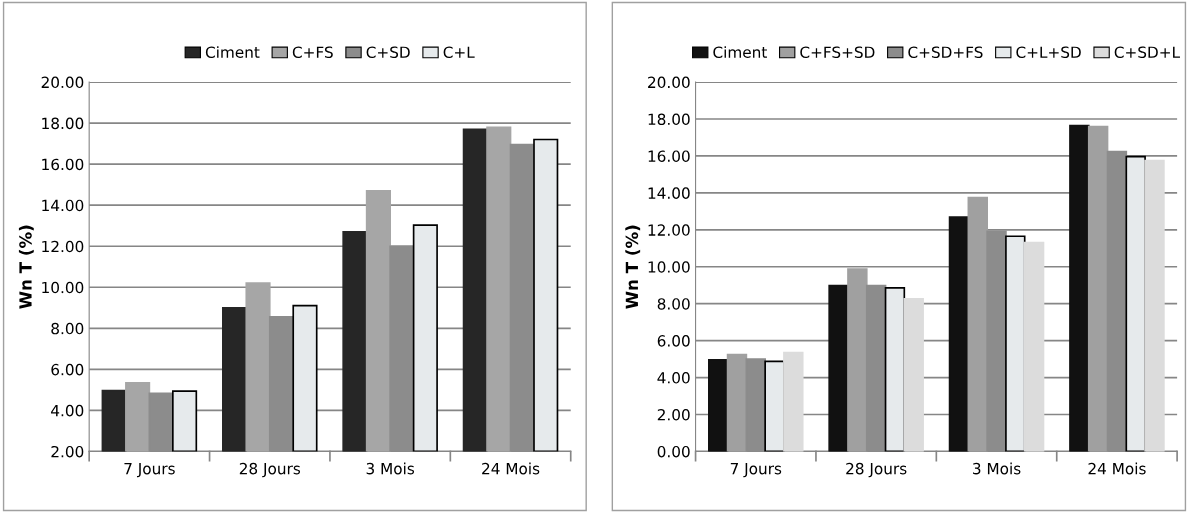 The width and height of the screenshot is (1189, 513). What do you see at coordinates (837, 52) in the screenshot?
I see `legend-label: C+FS+SD` at bounding box center [837, 52].